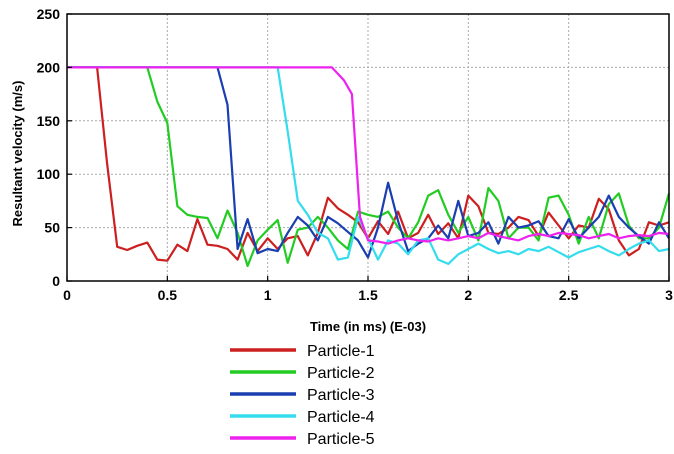  What do you see at coordinates (49, 14) in the screenshot?
I see `y-tick-label: 250` at bounding box center [49, 14].